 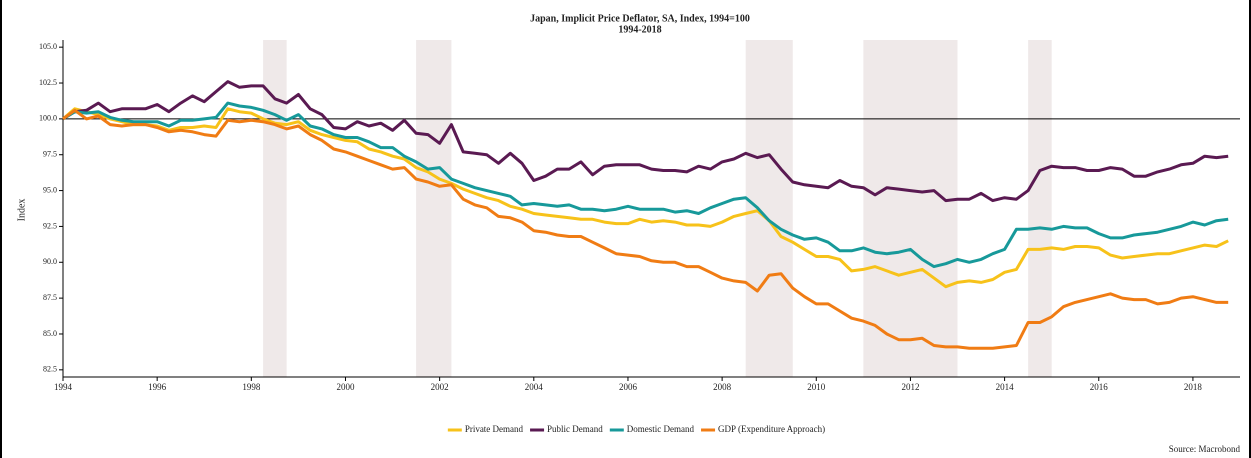 I want to click on x-tick-label: 2000, so click(x=345, y=387).